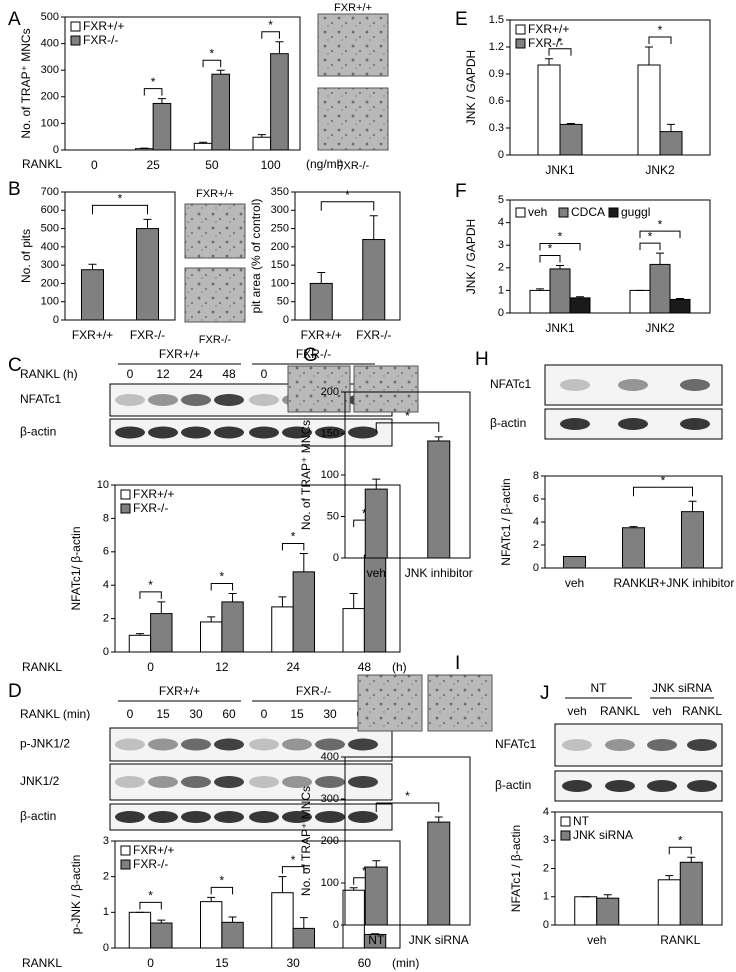  I want to click on legend-label: CDCA, so click(588, 212).